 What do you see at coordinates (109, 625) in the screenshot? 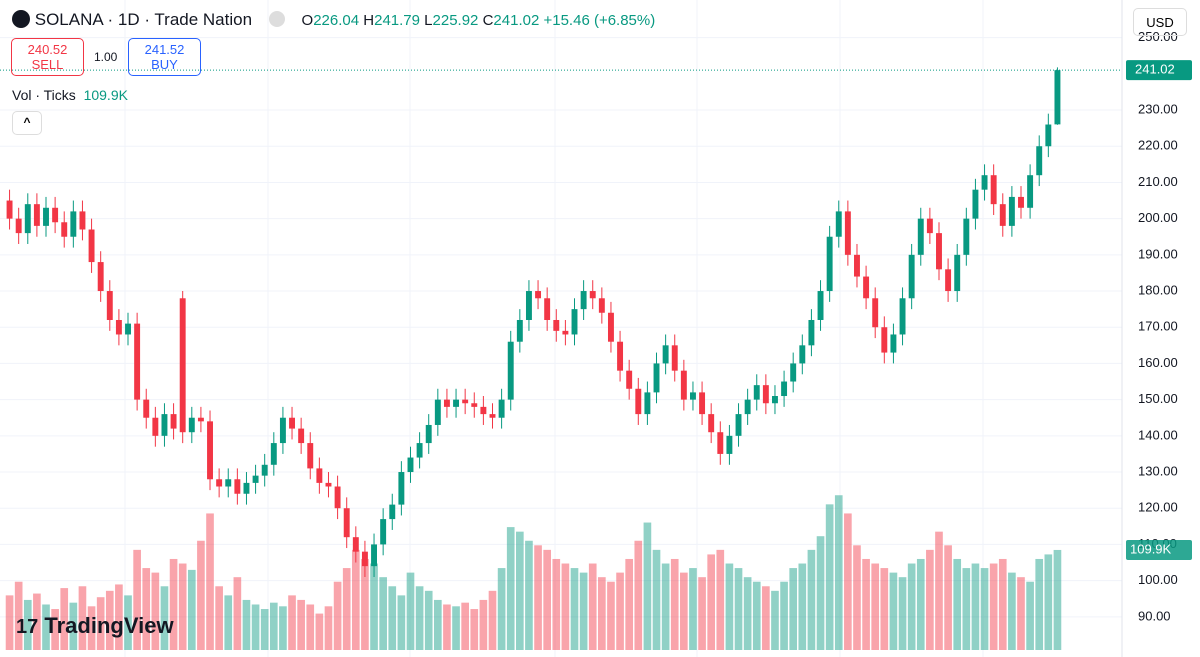
I see `brand-text: TradingView` at bounding box center [109, 625].